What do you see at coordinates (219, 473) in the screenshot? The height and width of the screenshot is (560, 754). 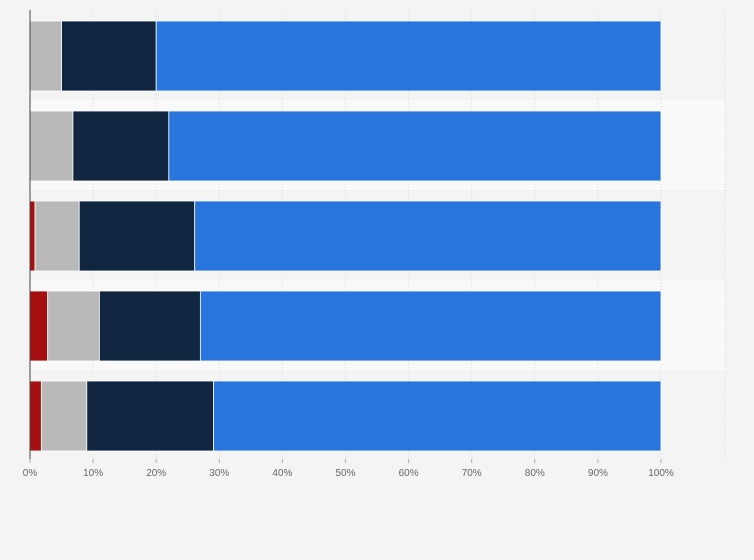 I see `x-tick-label: 30%` at bounding box center [219, 473].